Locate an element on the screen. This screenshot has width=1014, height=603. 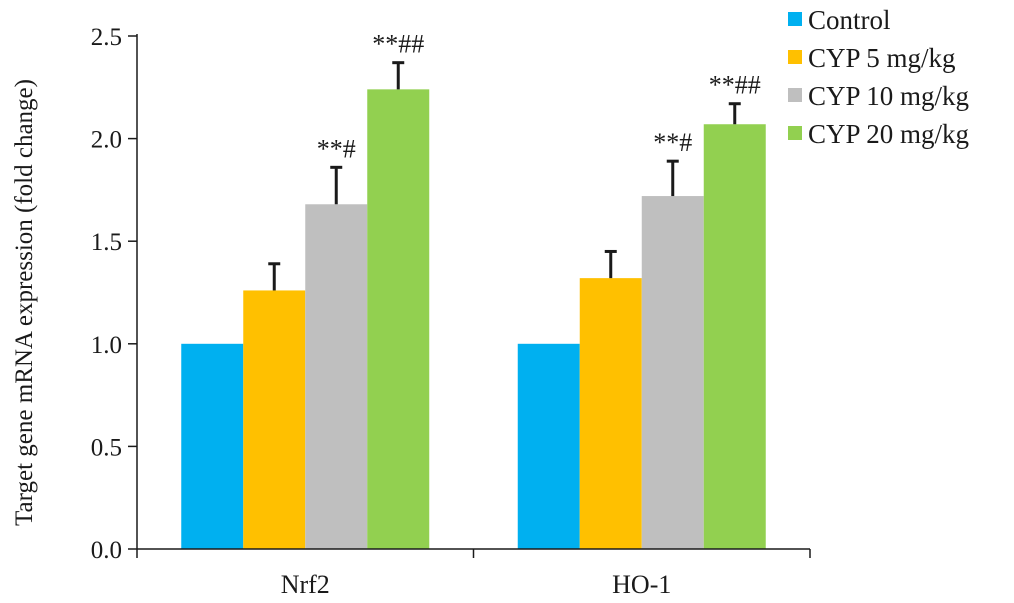
y-tick-label: 2.0 is located at coordinates (106, 140).